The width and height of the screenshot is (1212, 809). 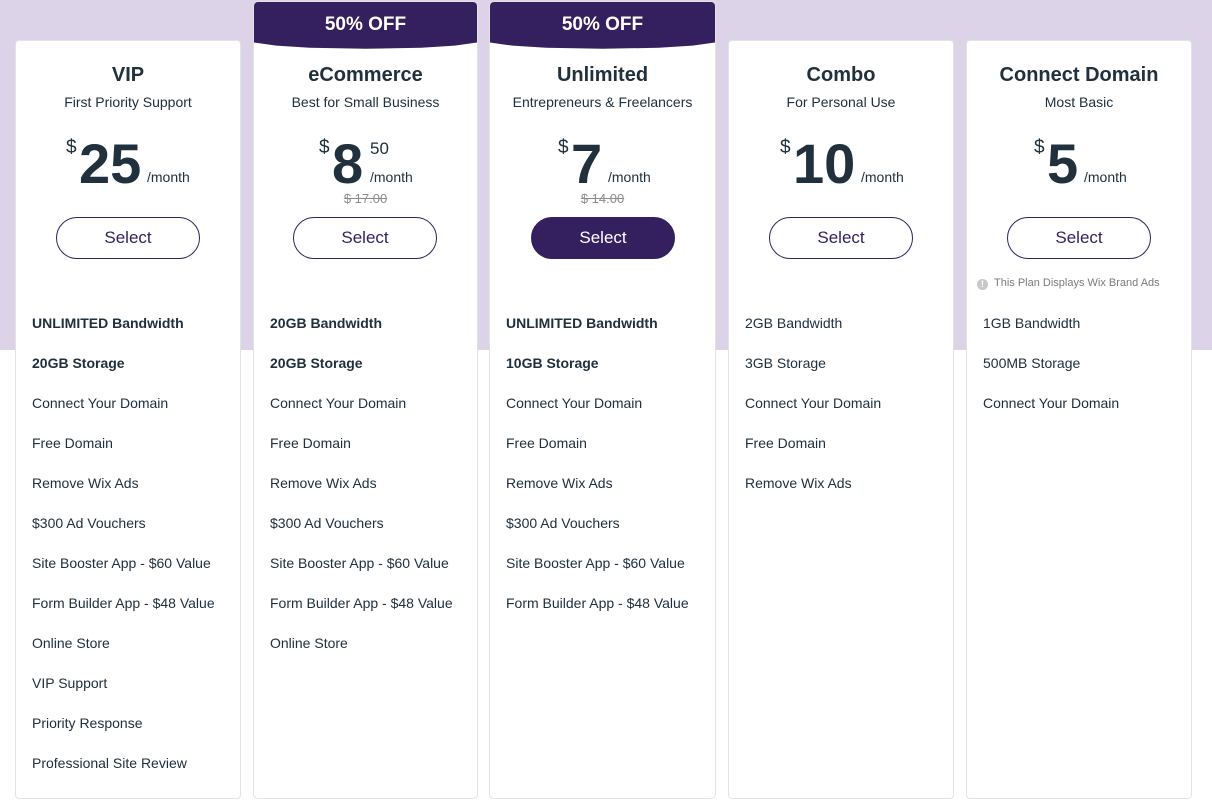 What do you see at coordinates (109, 763) in the screenshot?
I see `feature-item: Professional Site Review` at bounding box center [109, 763].